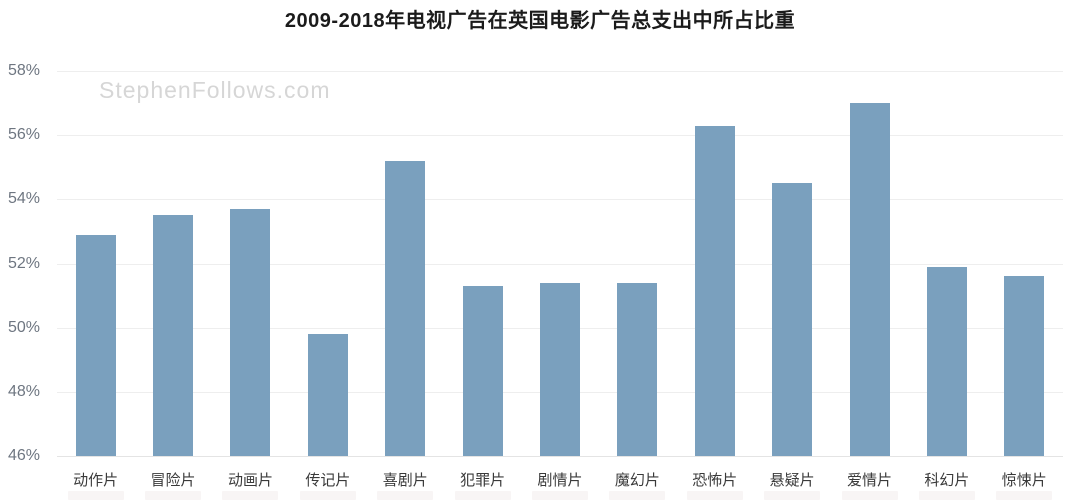  What do you see at coordinates (173, 335) in the screenshot?
I see `bar-冒险片` at bounding box center [173, 335].